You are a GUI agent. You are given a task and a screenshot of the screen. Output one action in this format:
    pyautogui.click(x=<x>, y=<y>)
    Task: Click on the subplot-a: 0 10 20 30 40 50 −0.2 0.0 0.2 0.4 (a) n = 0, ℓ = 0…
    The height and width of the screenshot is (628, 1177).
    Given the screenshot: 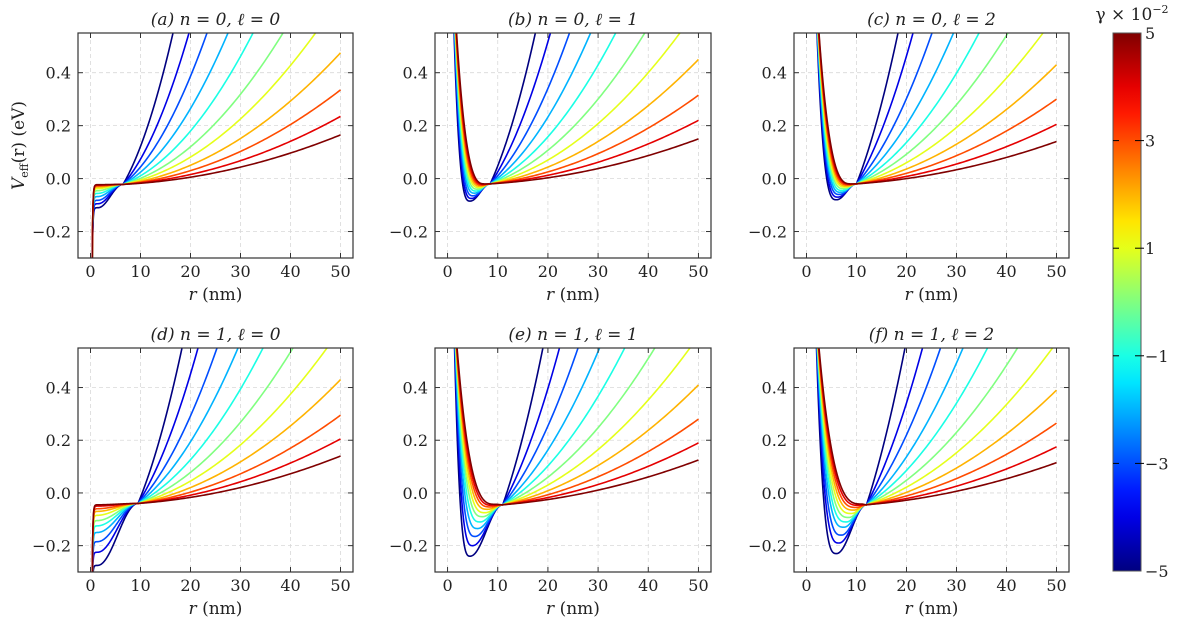 What is the action you would take?
    pyautogui.click(x=181, y=157)
    